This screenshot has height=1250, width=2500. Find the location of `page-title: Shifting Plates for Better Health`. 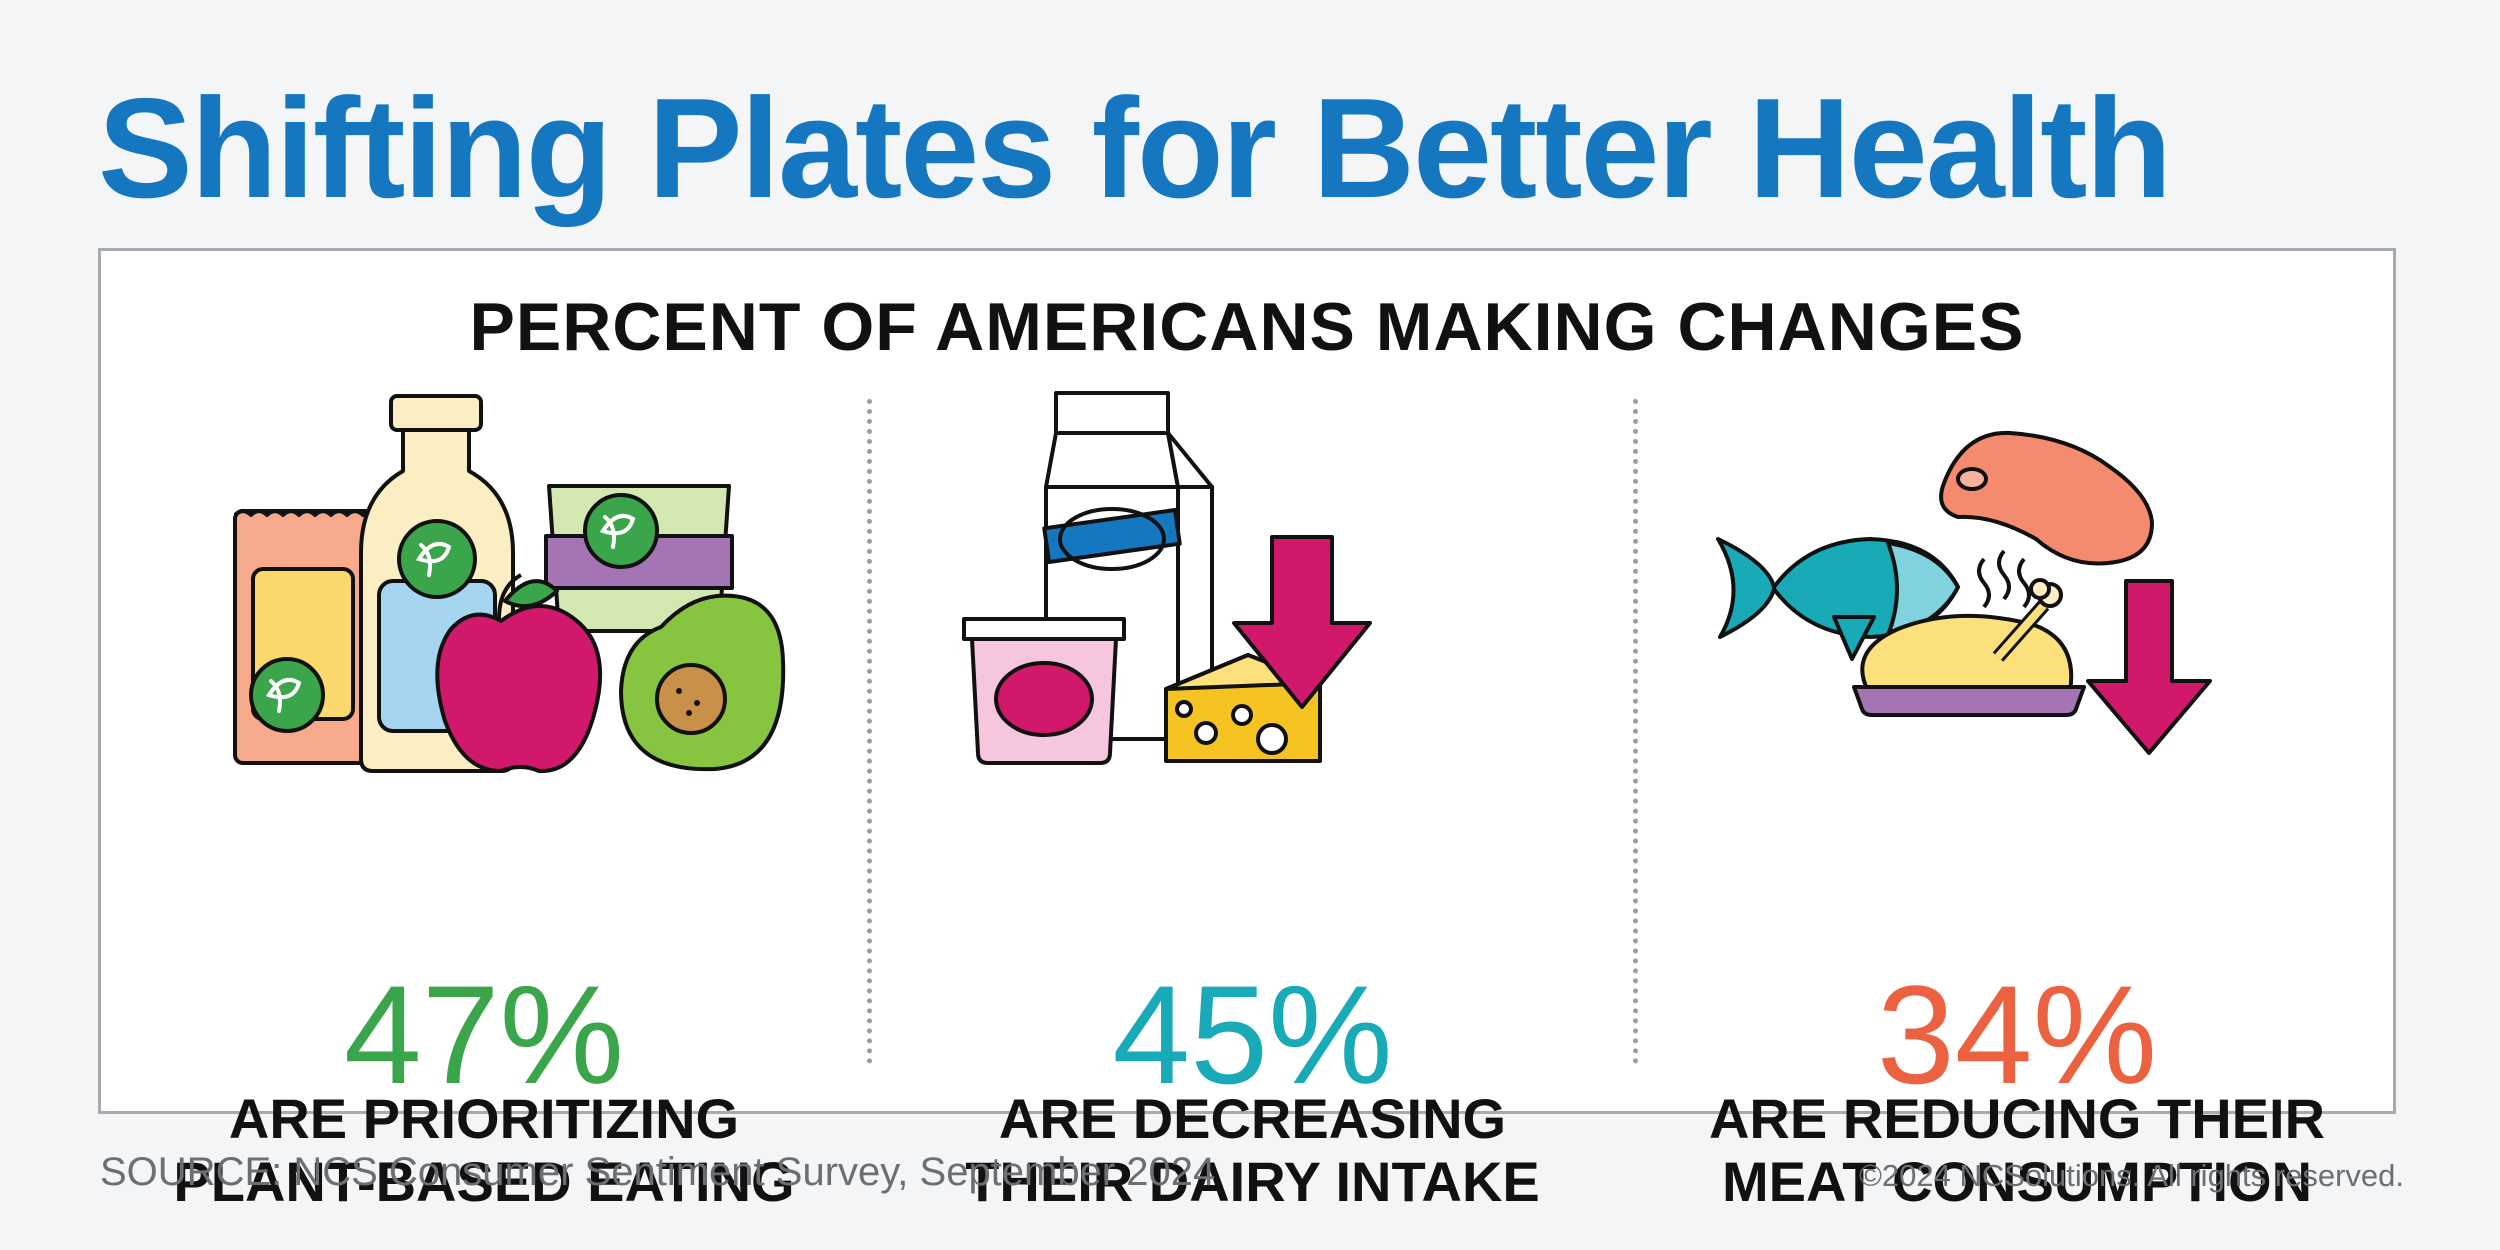

page-title: Shifting Plates for Better Health is located at coordinates (1135, 148).